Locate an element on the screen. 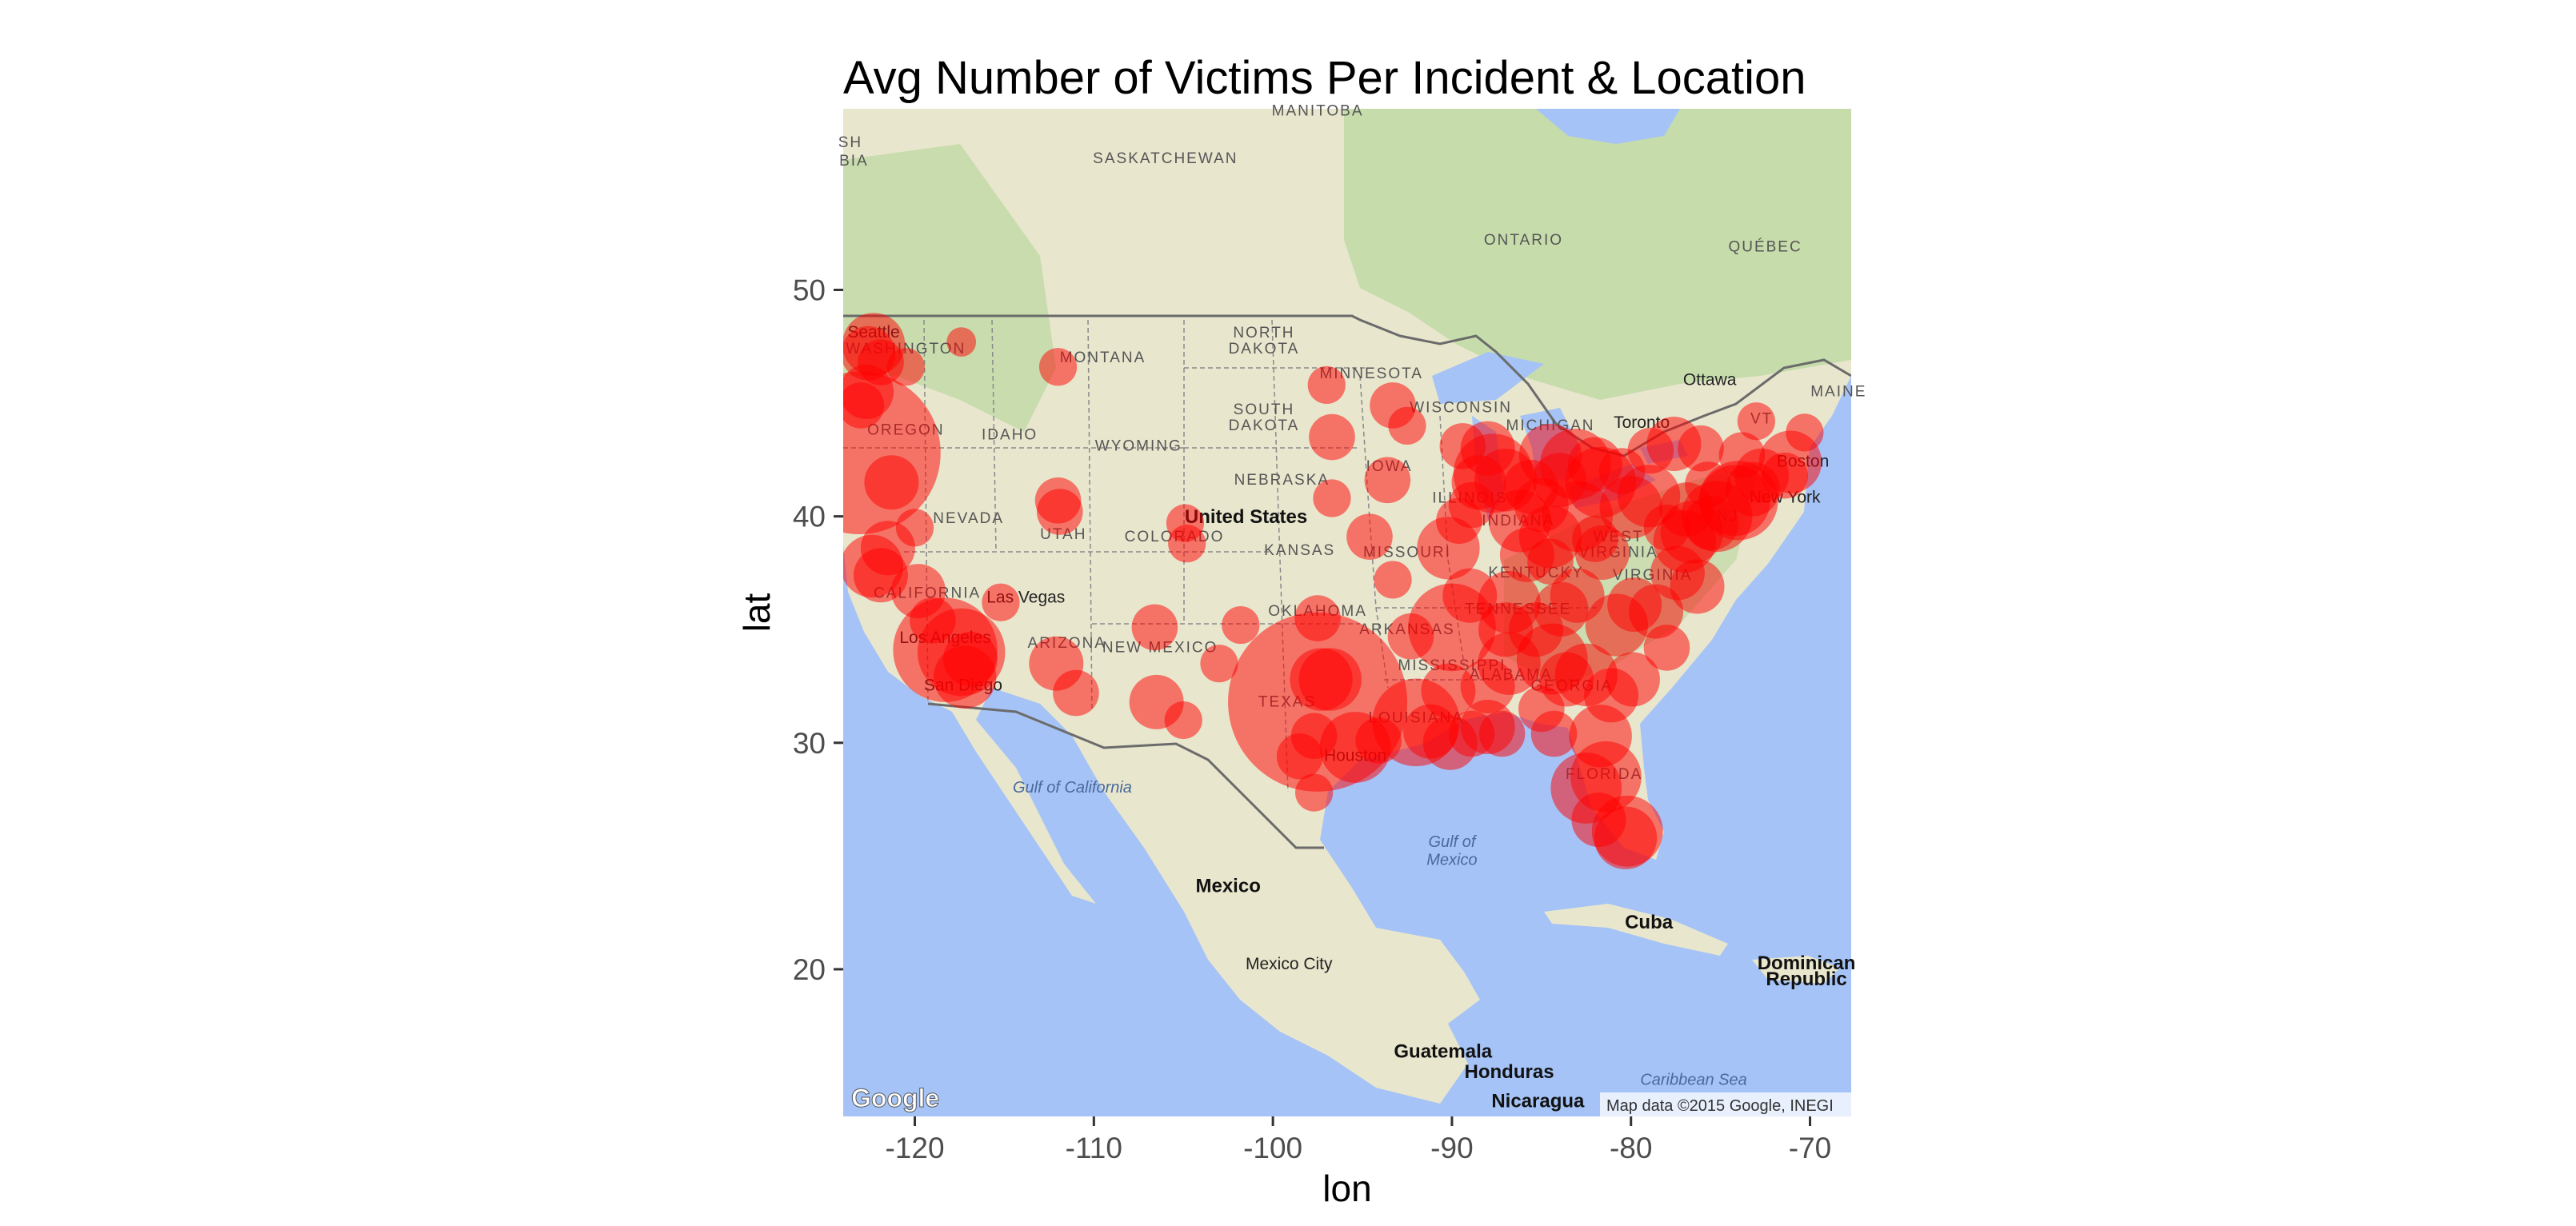  map-label: Caribbean Sea is located at coordinates (1693, 1079).